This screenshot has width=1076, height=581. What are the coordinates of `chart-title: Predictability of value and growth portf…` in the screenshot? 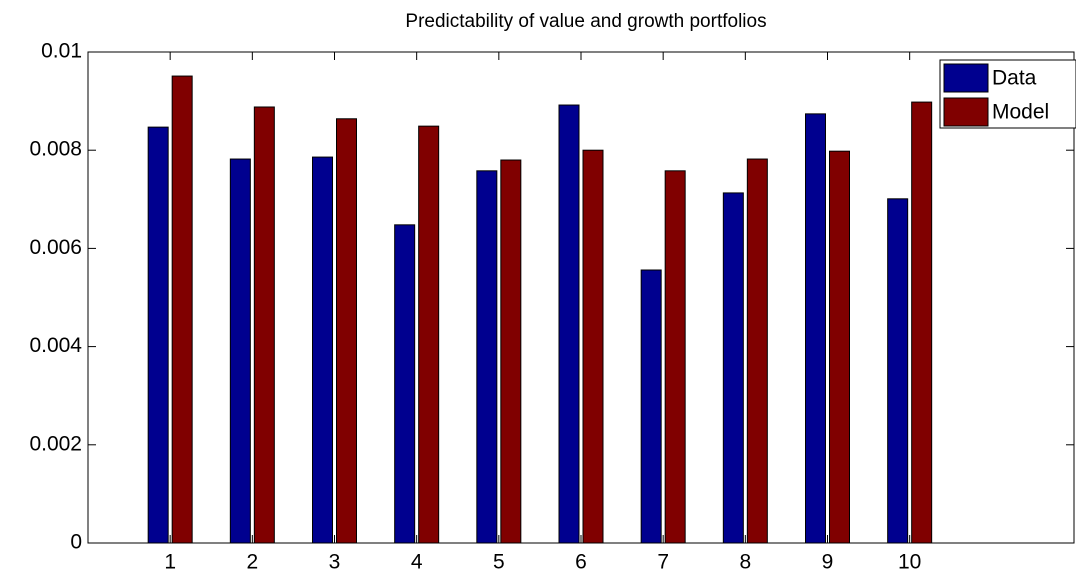 It's located at (585, 21).